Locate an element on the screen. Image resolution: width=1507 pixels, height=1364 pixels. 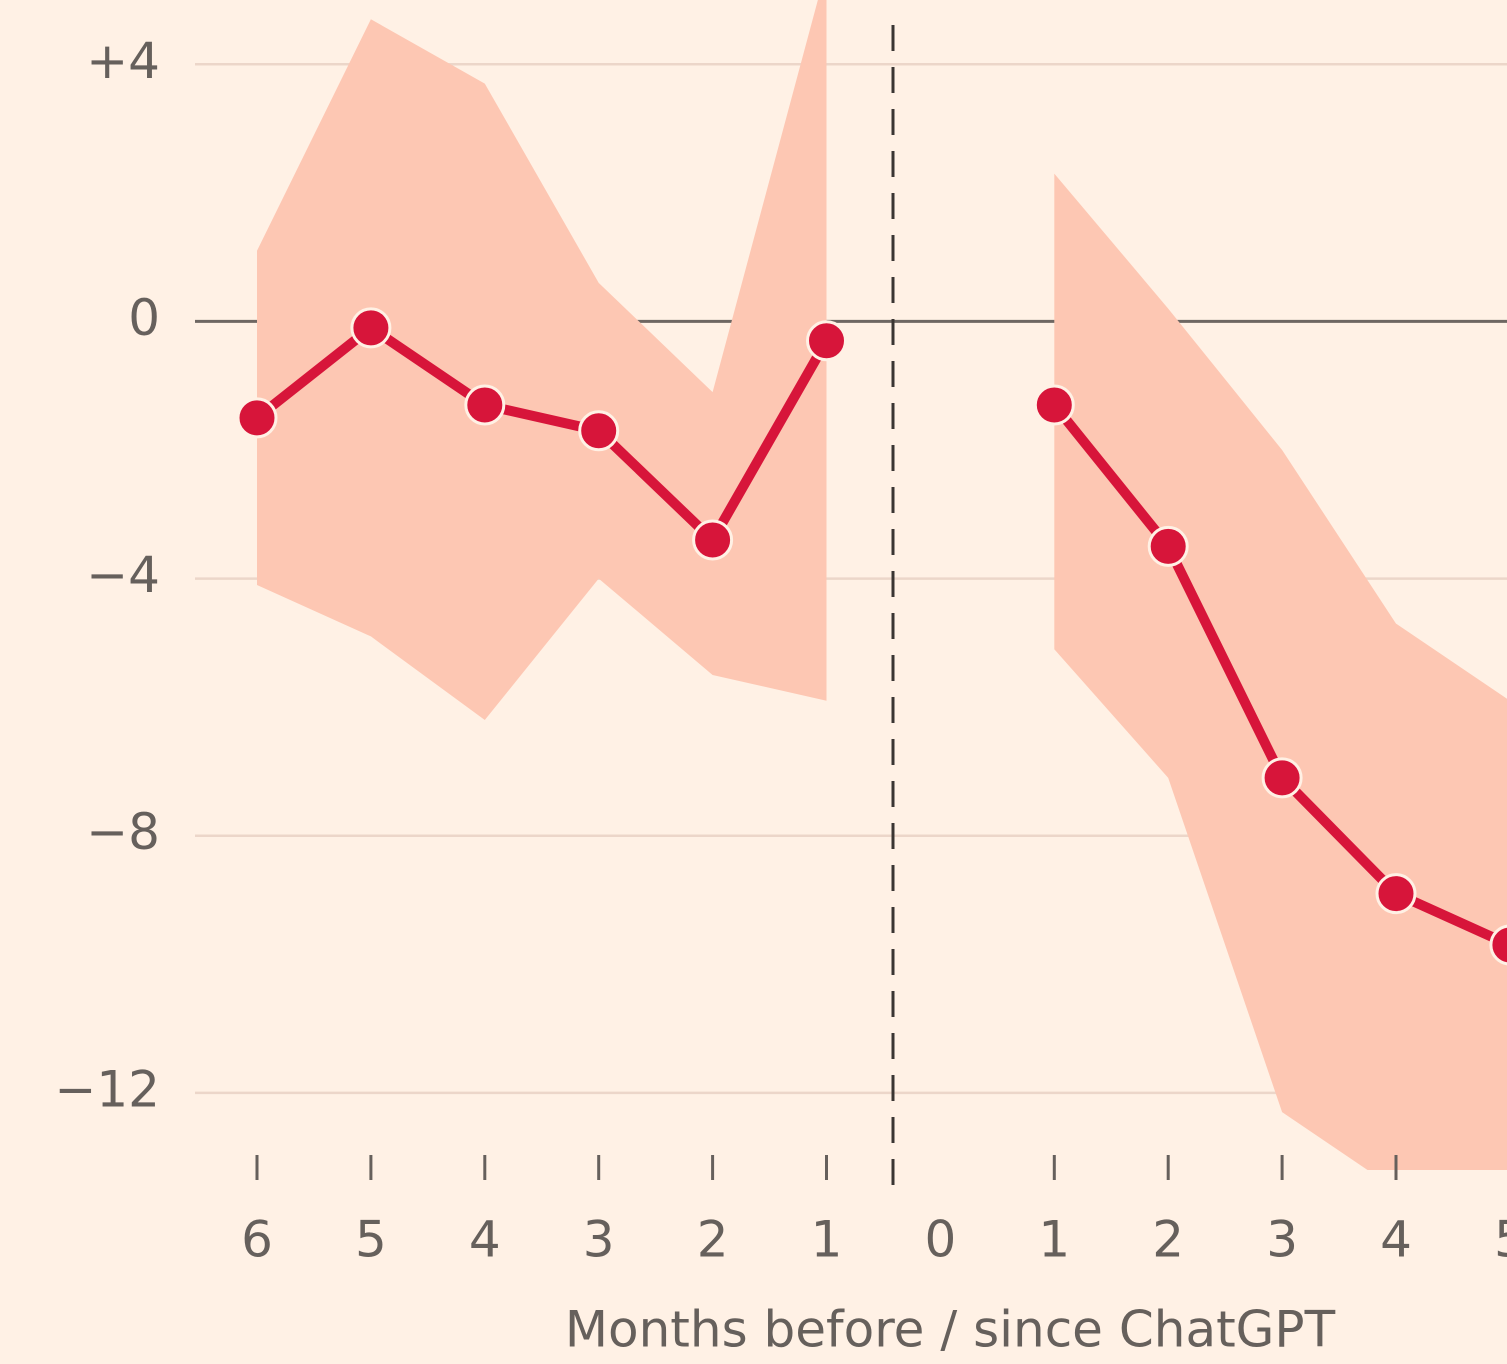
x-axis-title: Months before / since ChatGPT is located at coordinates (950, 1330).